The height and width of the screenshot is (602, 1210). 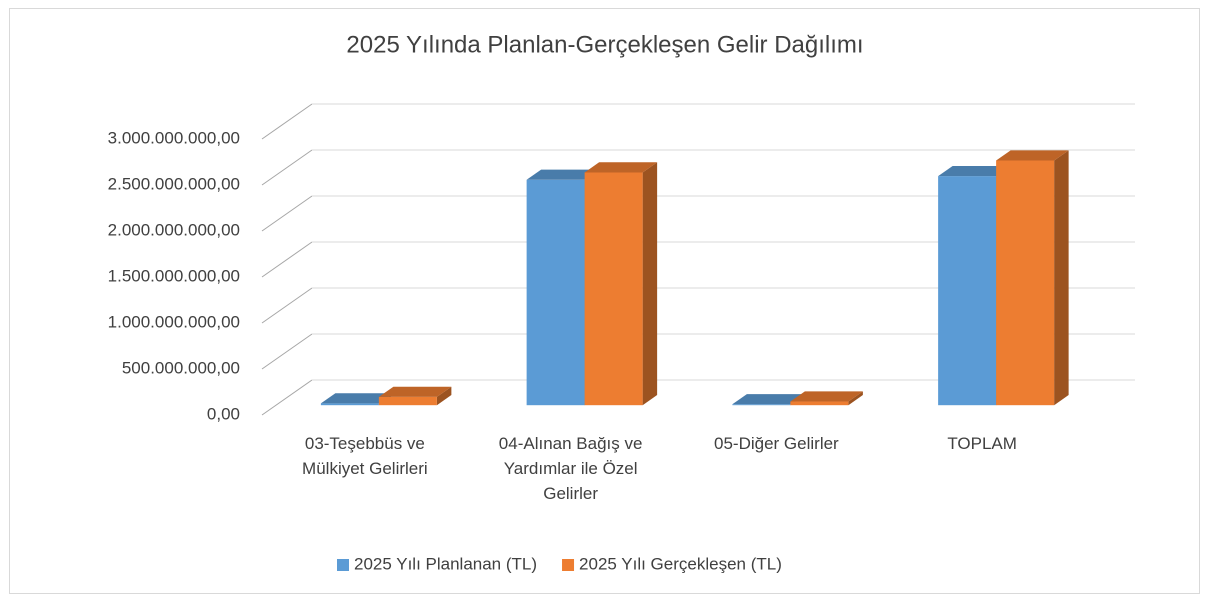 What do you see at coordinates (174, 321) in the screenshot?
I see `y-tick-label: 1.000.000.000,00` at bounding box center [174, 321].